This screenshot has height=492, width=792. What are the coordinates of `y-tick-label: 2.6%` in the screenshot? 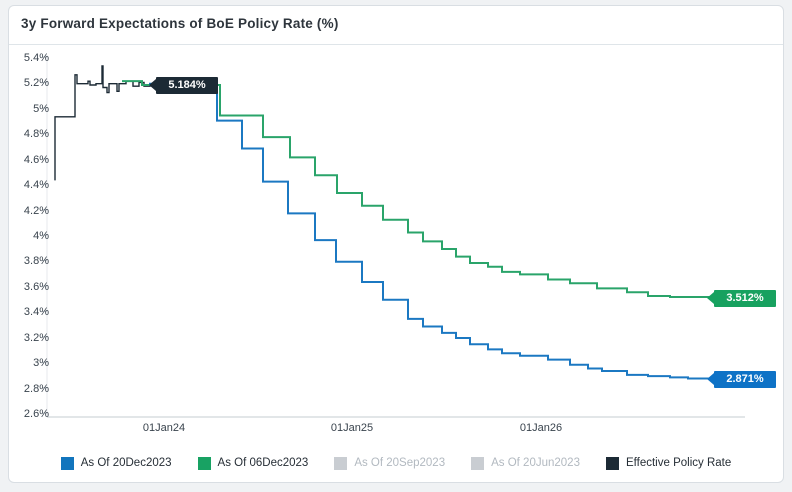 It's located at (36, 414).